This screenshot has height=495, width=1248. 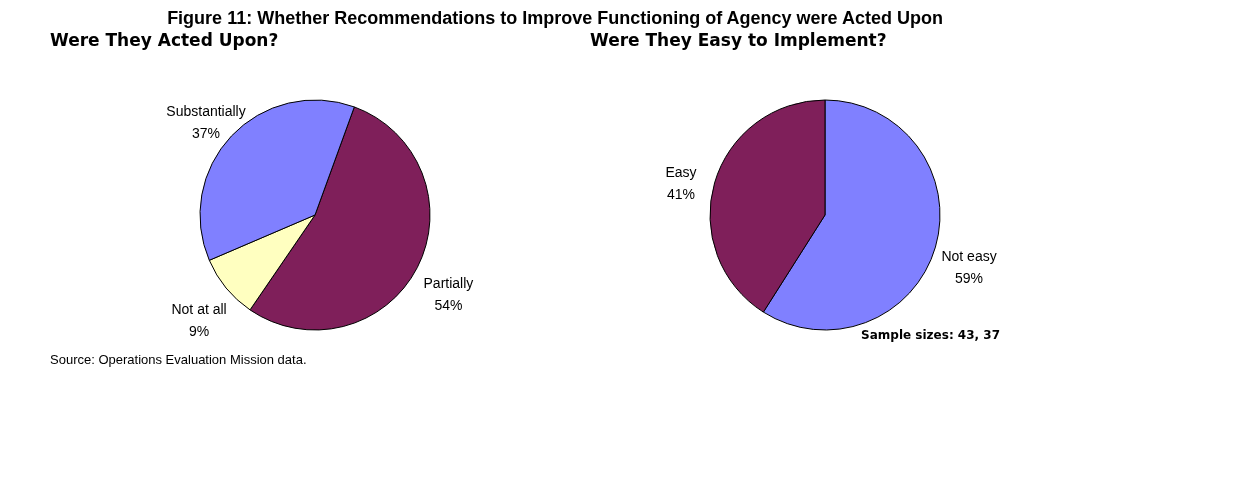 What do you see at coordinates (681, 172) in the screenshot?
I see `slice-label: Easy` at bounding box center [681, 172].